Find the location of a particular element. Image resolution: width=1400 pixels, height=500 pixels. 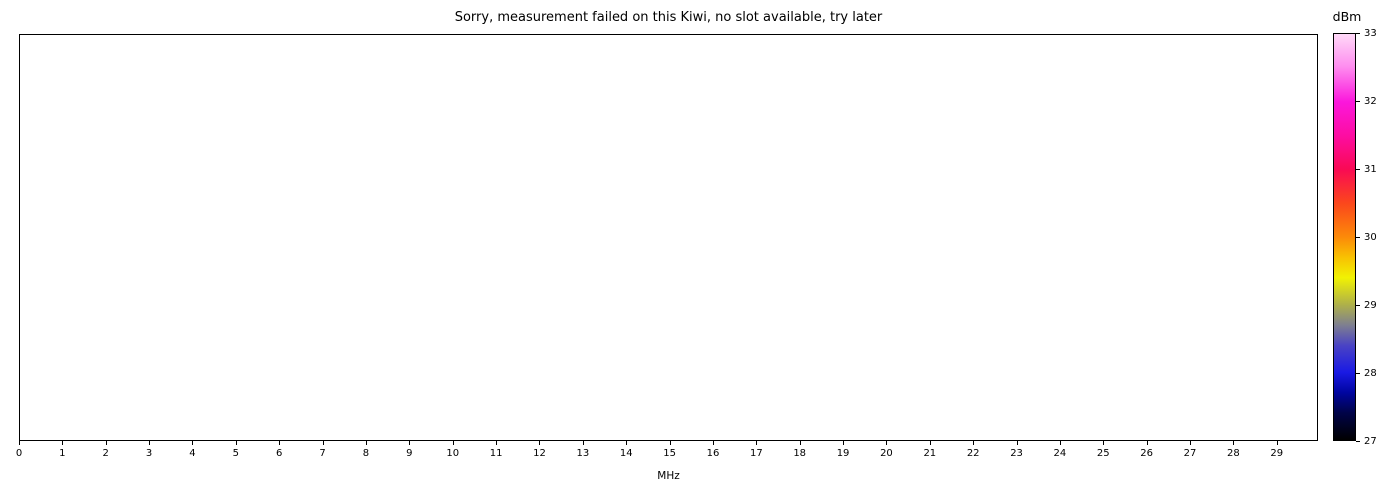

x-tick-label: 16 is located at coordinates (713, 453).